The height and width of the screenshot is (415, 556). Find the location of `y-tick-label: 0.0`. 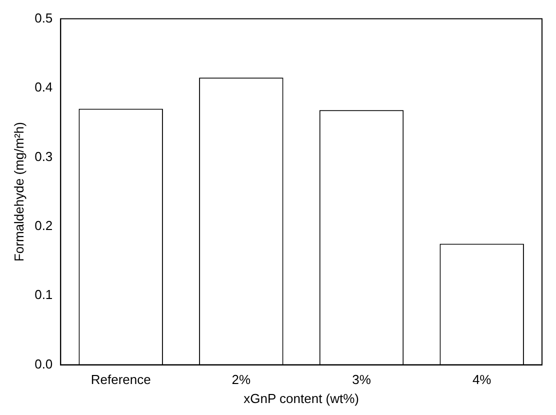

y-tick-label: 0.0 is located at coordinates (43, 364).